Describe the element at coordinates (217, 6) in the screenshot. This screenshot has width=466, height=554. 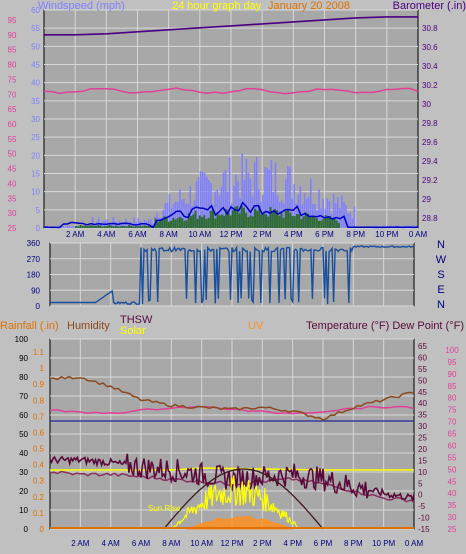
I see `graph-period-label: 24 hour graph day` at that location.